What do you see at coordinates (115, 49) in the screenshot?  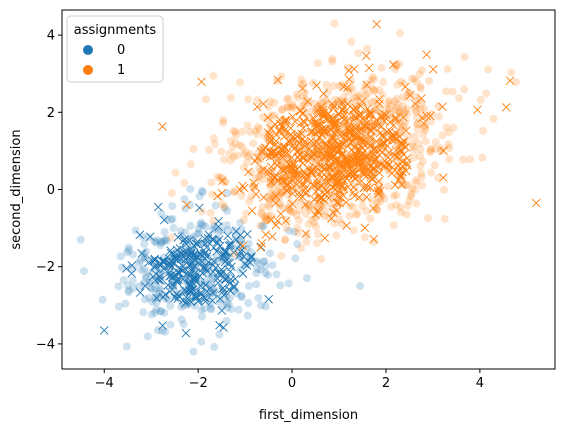 I see `legend-box` at bounding box center [115, 49].